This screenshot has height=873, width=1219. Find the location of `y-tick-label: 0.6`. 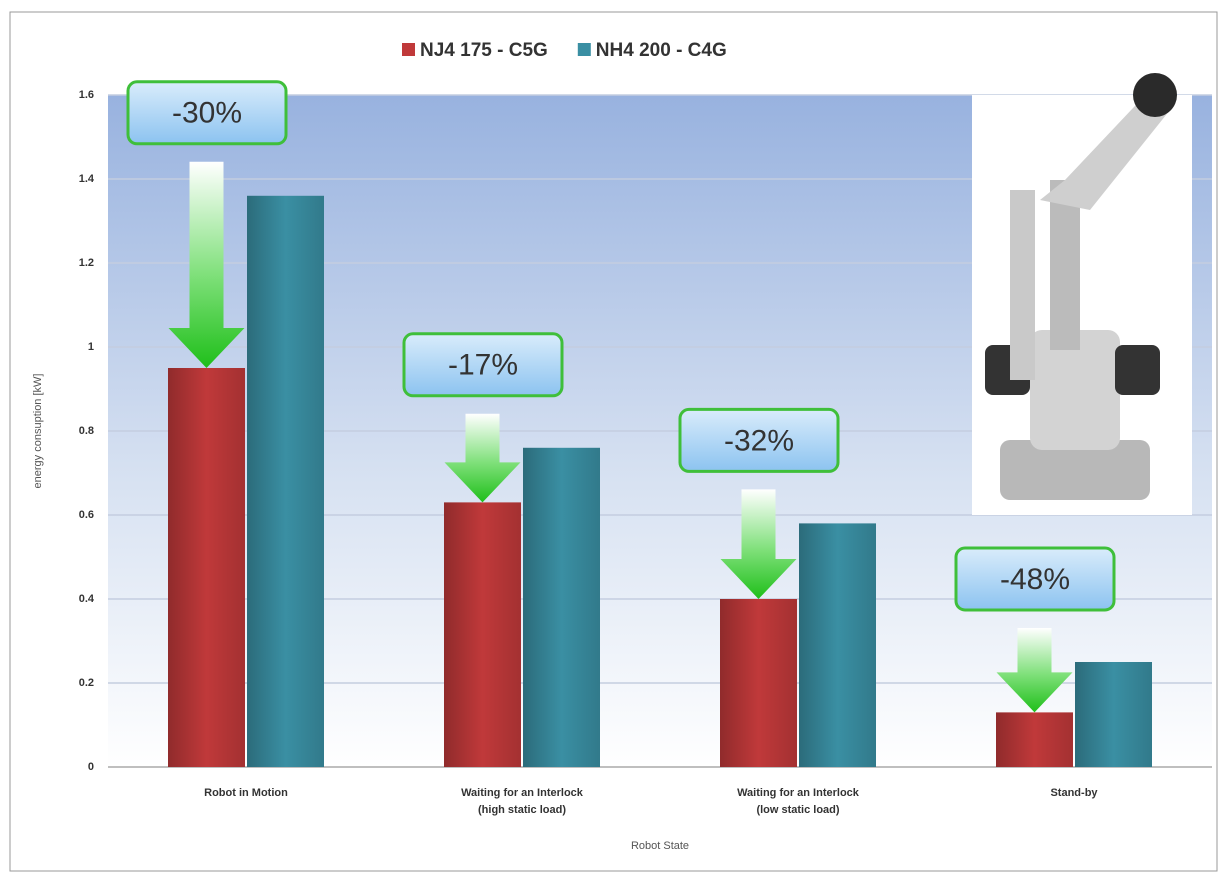

y-tick-label: 0.6 is located at coordinates (86, 515).